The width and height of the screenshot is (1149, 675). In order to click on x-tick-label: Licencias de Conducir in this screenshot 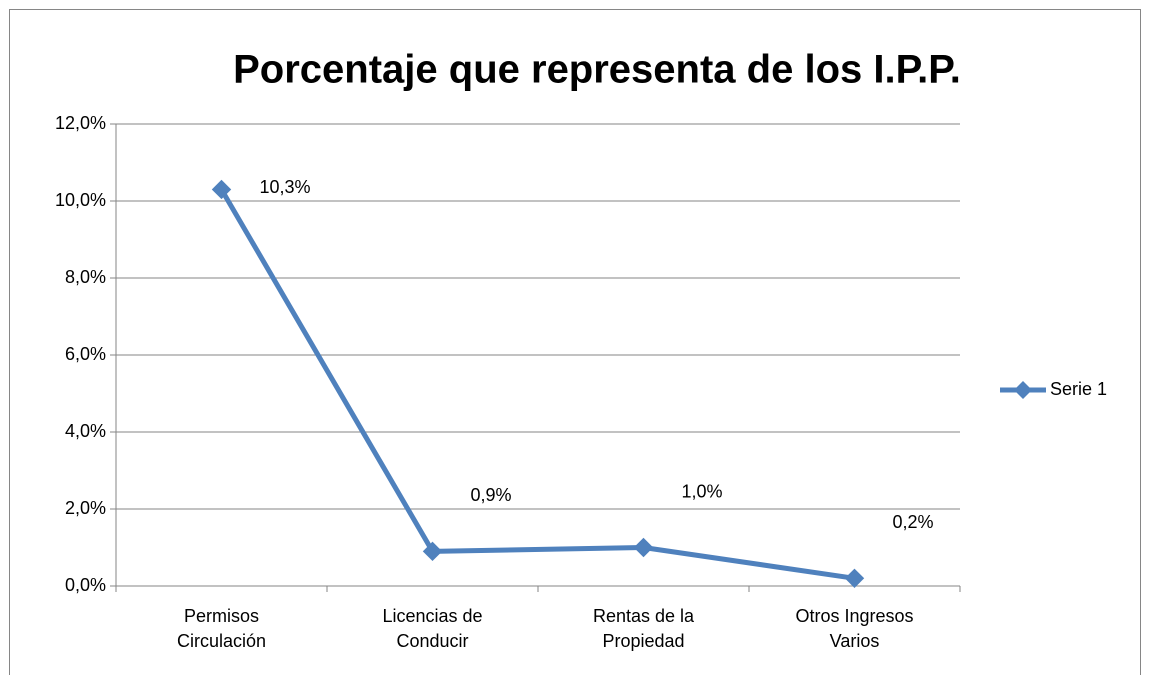, I will do `click(432, 628)`.